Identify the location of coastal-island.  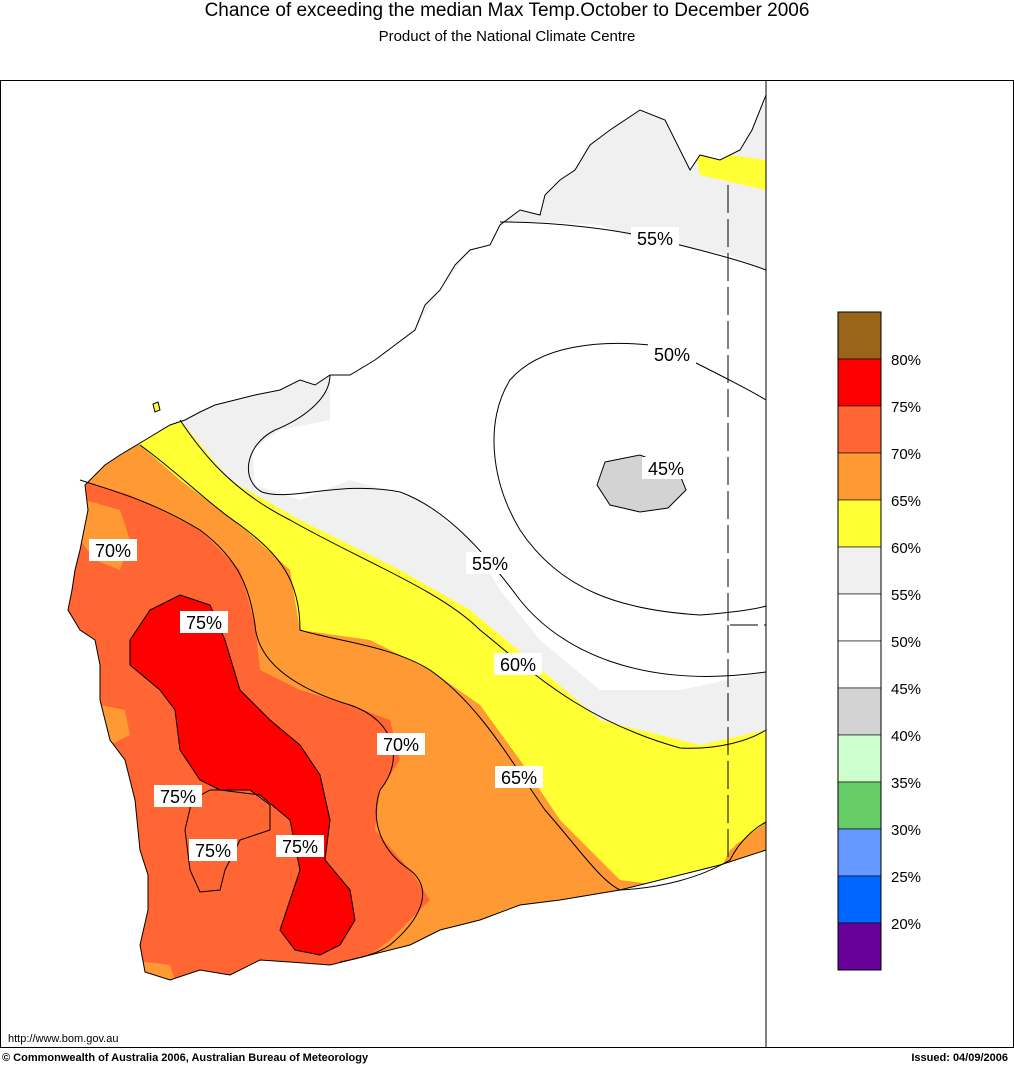
(156, 407).